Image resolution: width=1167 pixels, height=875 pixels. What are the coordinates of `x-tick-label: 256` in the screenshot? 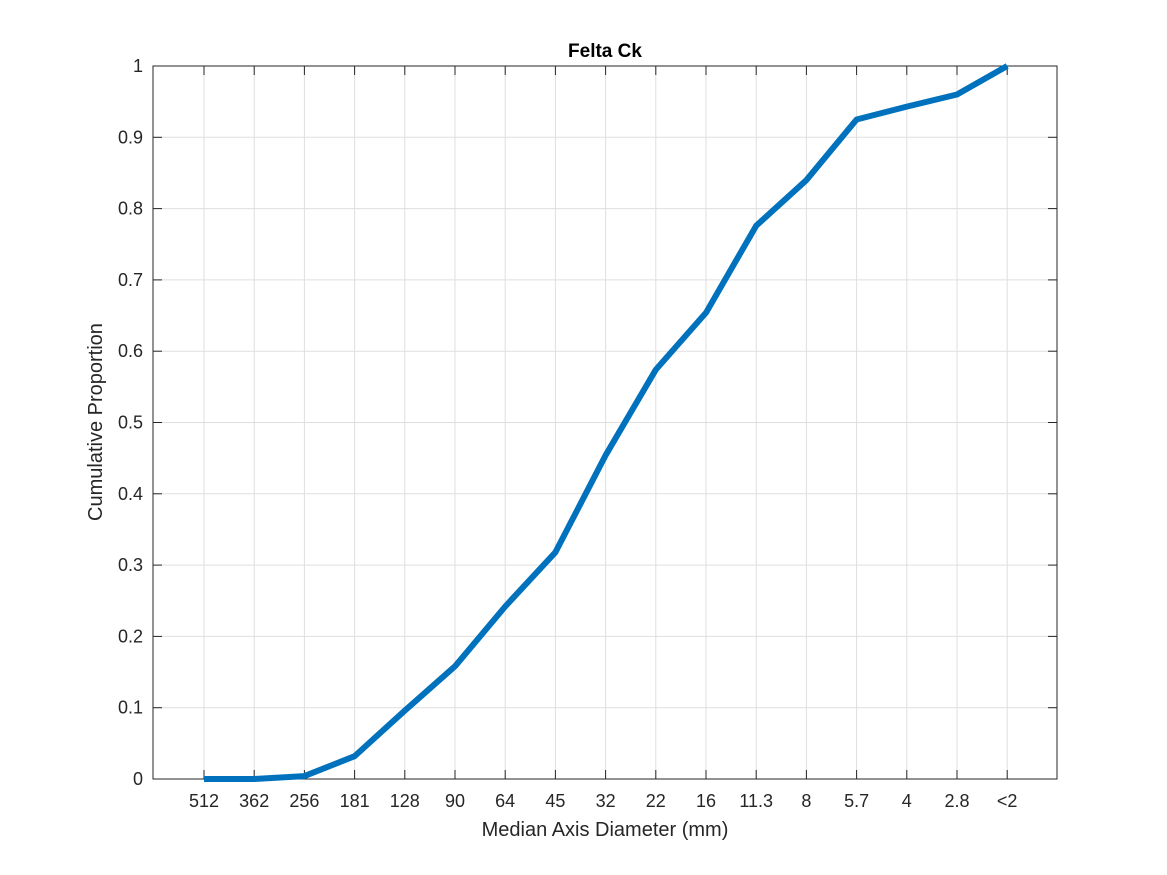 It's located at (304, 801).